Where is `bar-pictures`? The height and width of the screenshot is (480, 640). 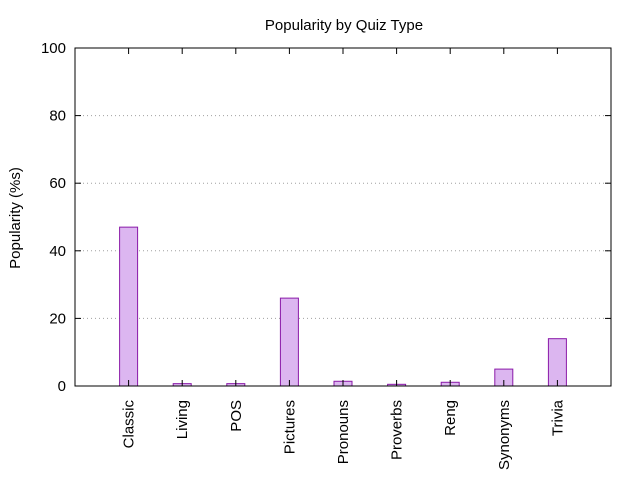 bar-pictures is located at coordinates (289, 342).